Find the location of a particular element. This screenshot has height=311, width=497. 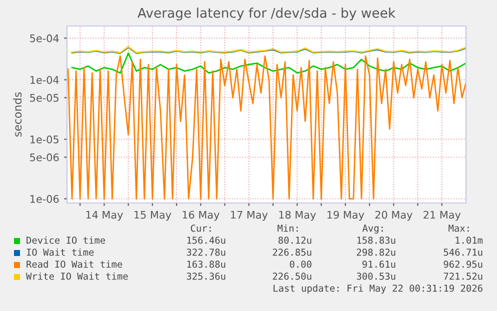

y-axis-title: seconds is located at coordinates (17, 114).